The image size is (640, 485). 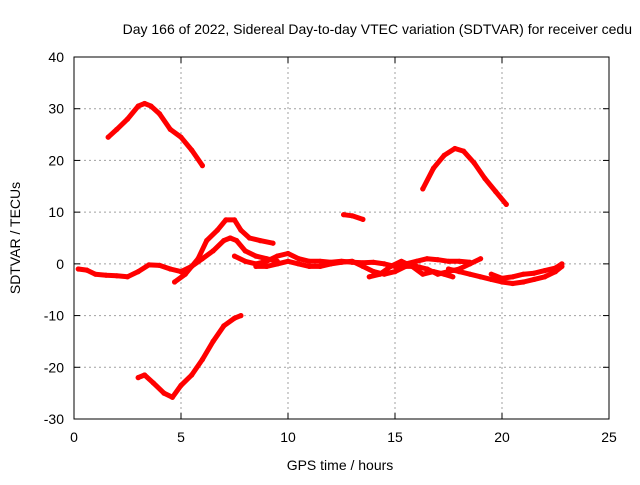 I want to click on series-arc-lower, so click(x=189, y=356).